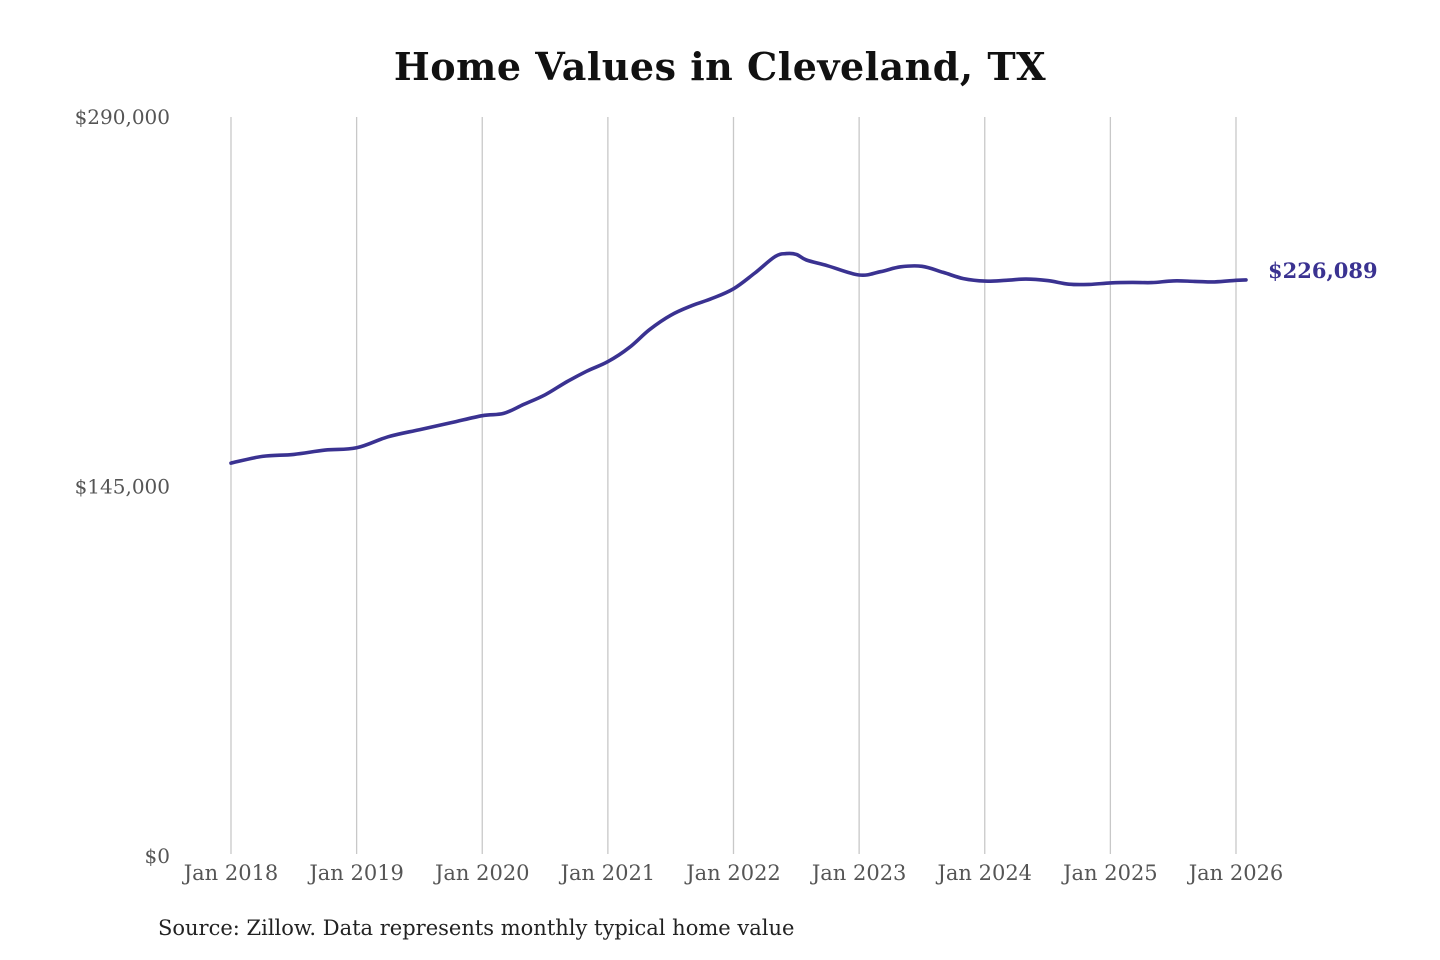 Image resolution: width=1440 pixels, height=960 pixels. Describe the element at coordinates (607, 873) in the screenshot. I see `x-tick-label: Jan 2021` at that location.